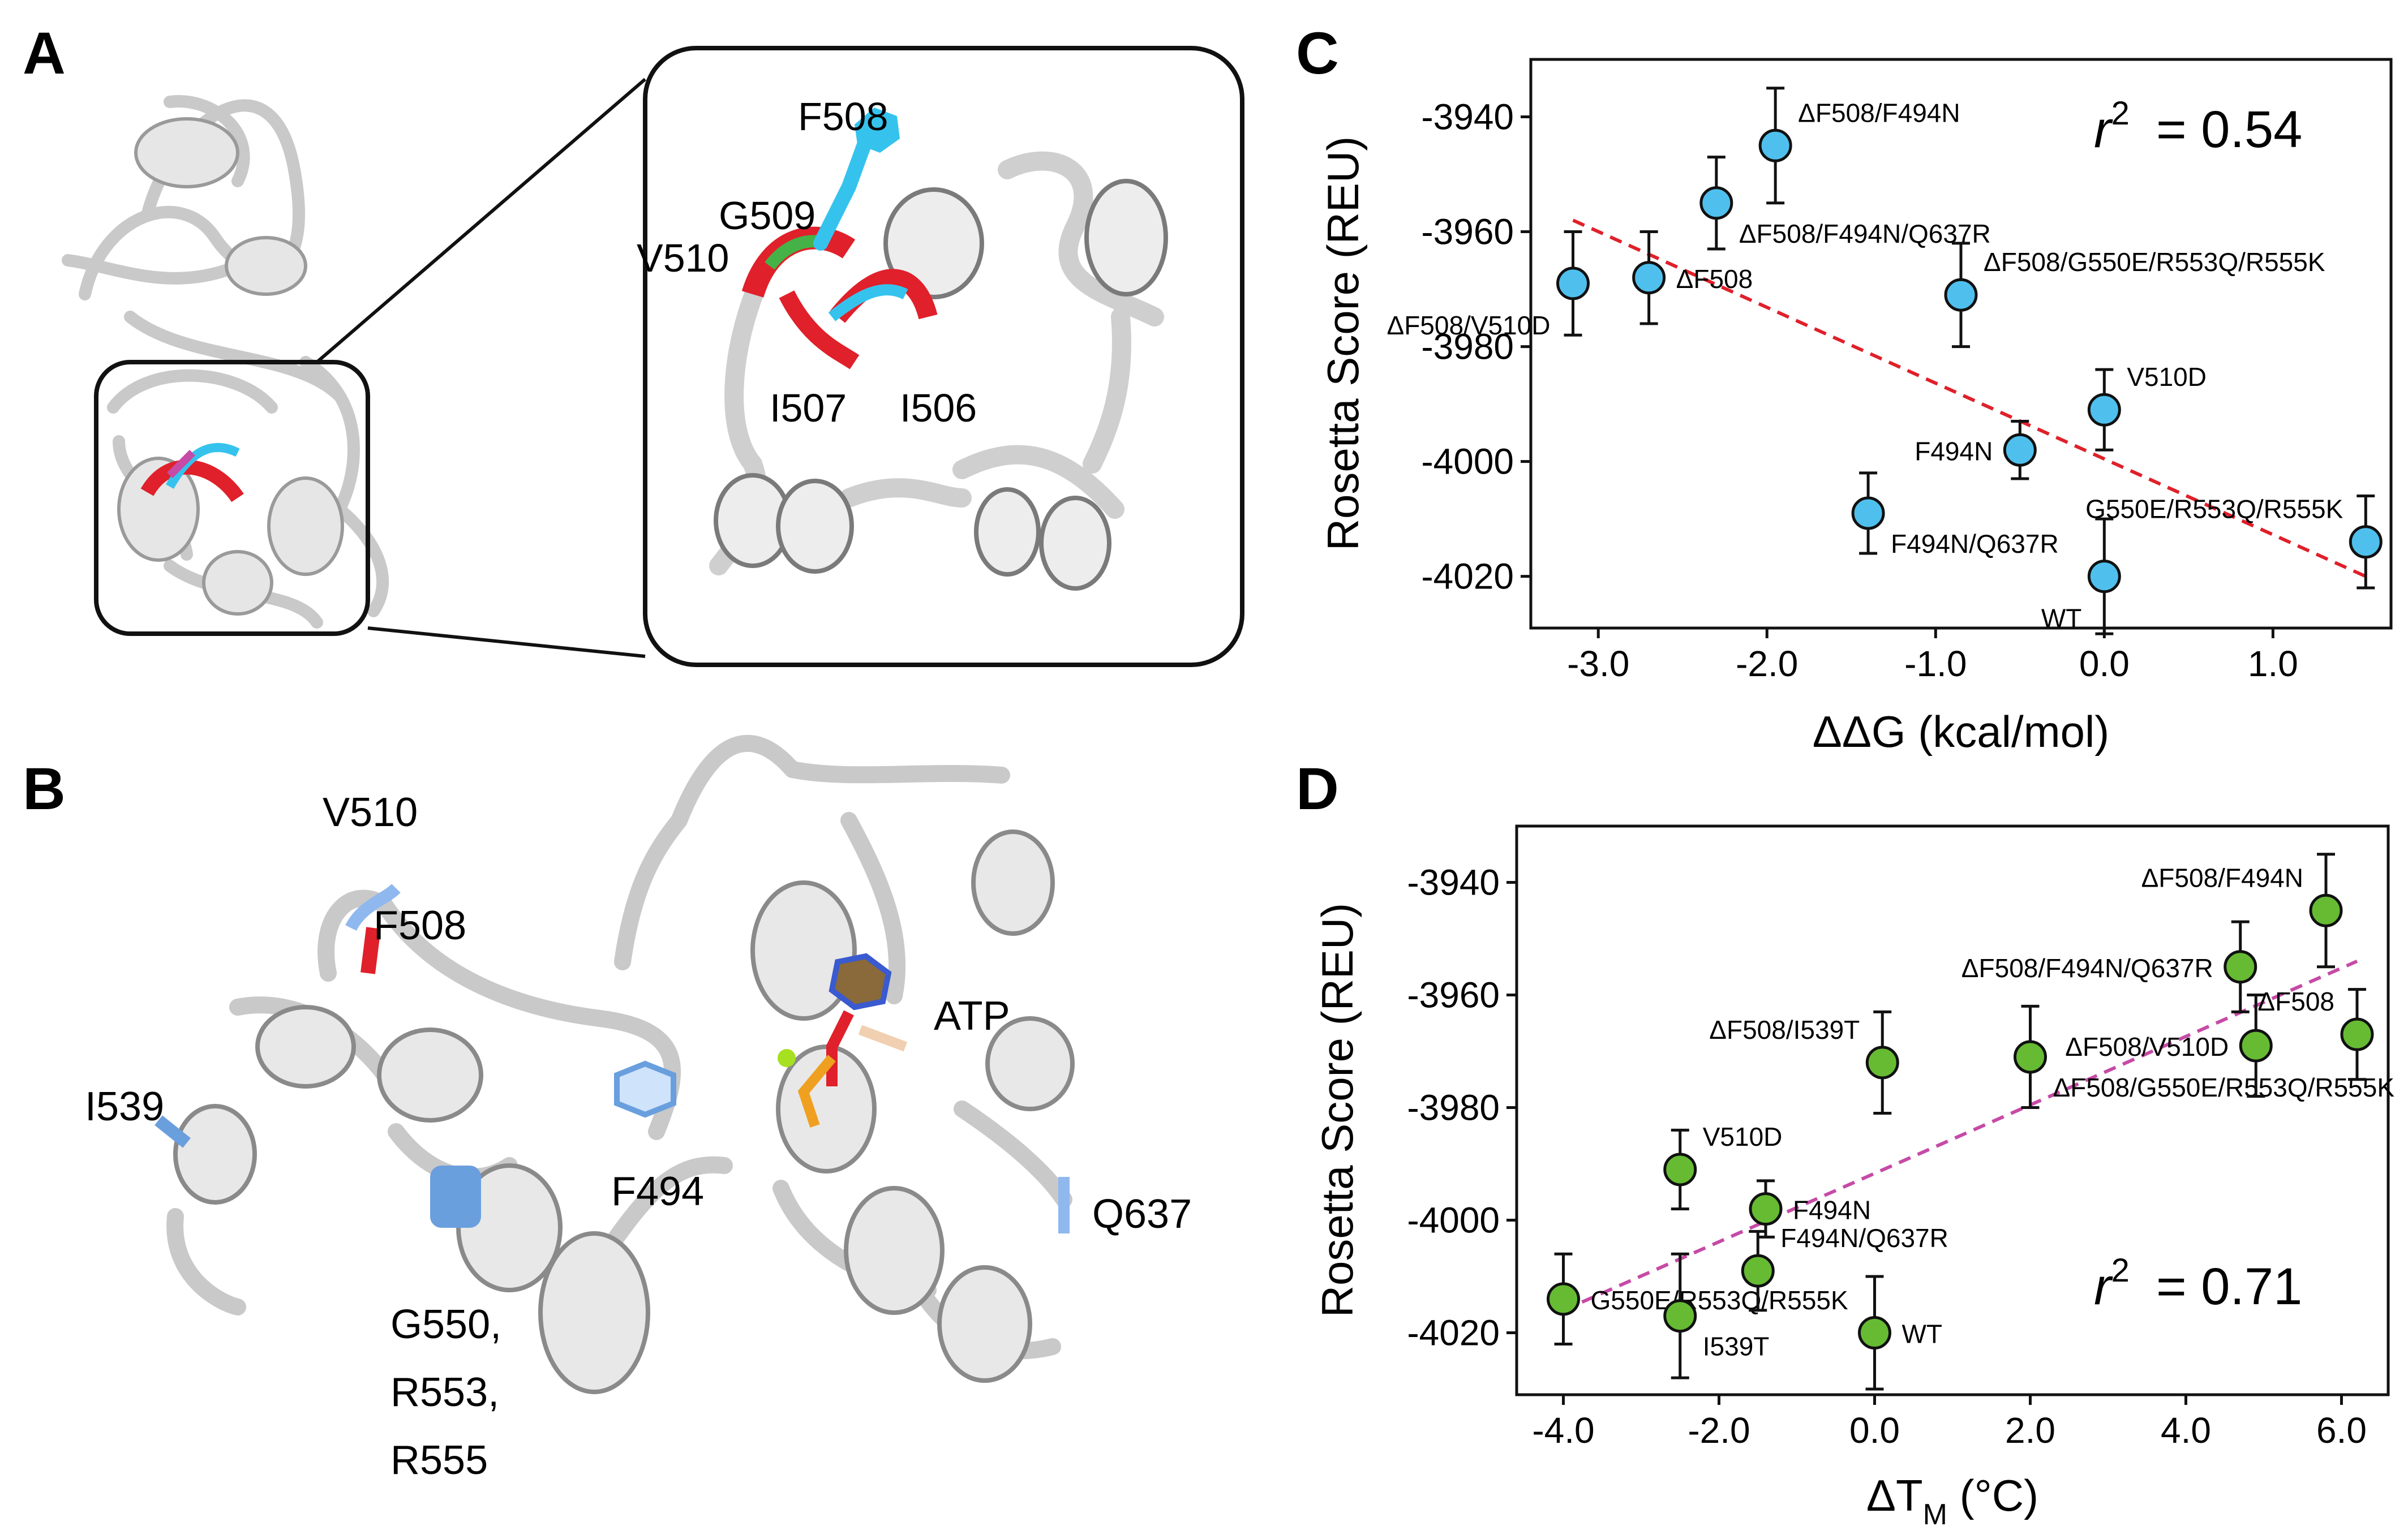  Describe the element at coordinates (1743, 1136) in the screenshot. I see `chart-d-point-label: V510D` at that location.